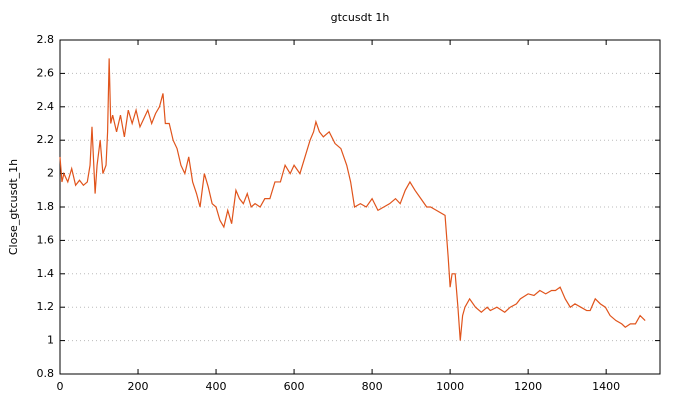 The width and height of the screenshot is (680, 404). What do you see at coordinates (46, 206) in the screenshot?
I see `y-tick-label: 1.8` at bounding box center [46, 206].